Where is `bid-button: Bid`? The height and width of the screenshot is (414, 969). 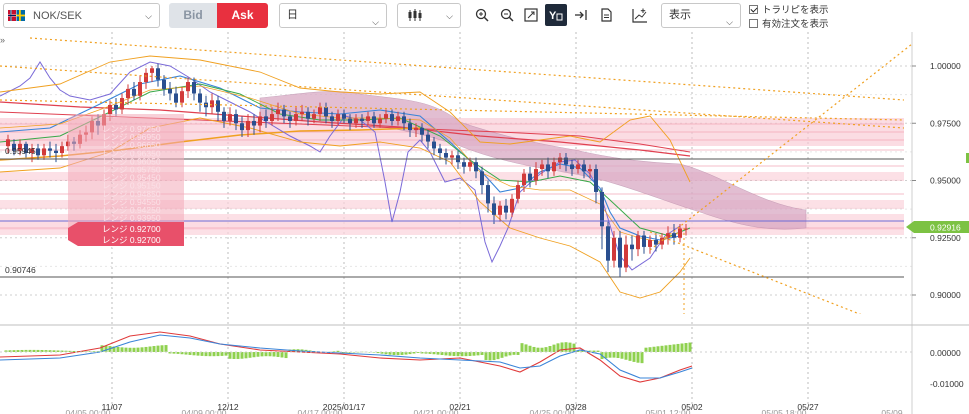
bid-button: Bid is located at coordinates (193, 15).